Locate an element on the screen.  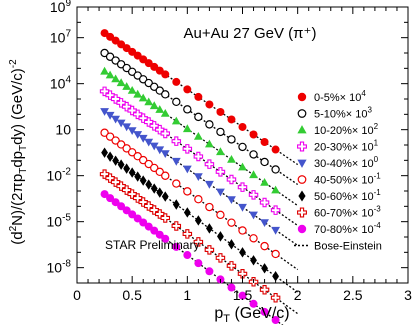
y-tick-label: 10⁻⁵ is located at coordinates (59, 221).